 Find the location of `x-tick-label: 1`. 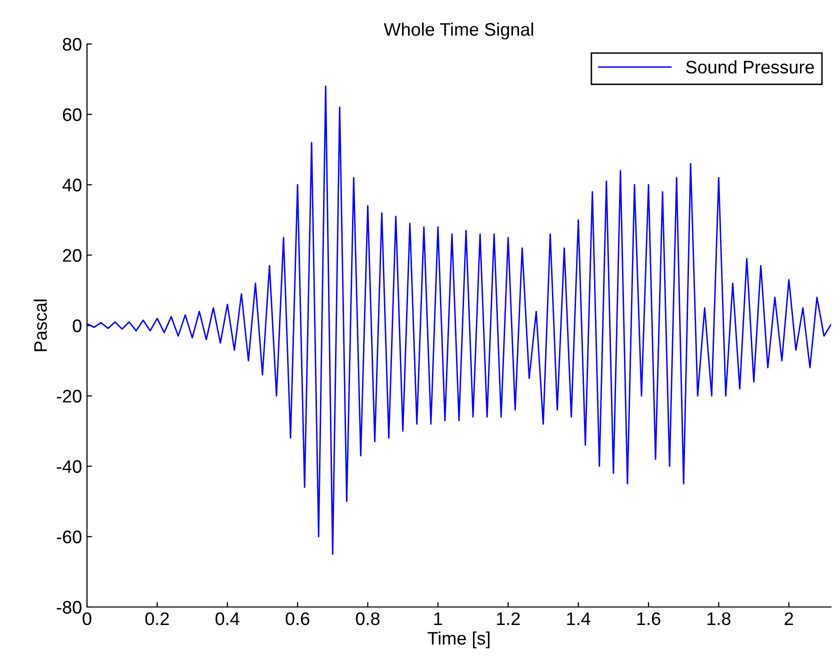

x-tick-label: 1 is located at coordinates (438, 618).